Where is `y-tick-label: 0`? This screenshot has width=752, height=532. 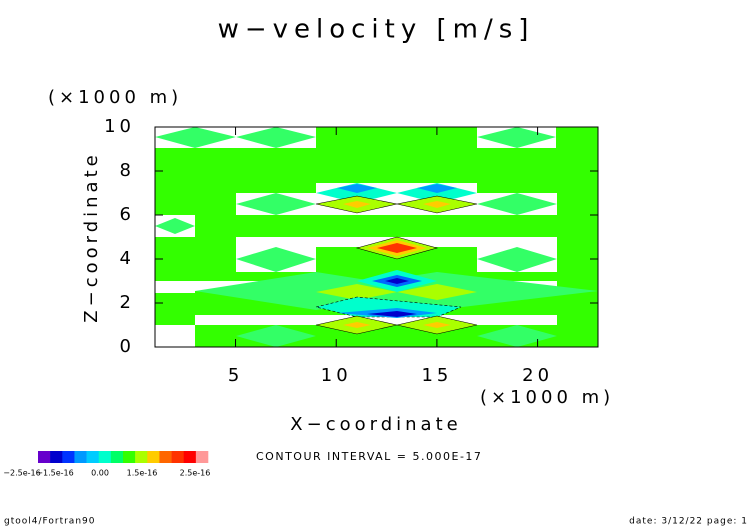 y-tick-label: 0 is located at coordinates (127, 346).